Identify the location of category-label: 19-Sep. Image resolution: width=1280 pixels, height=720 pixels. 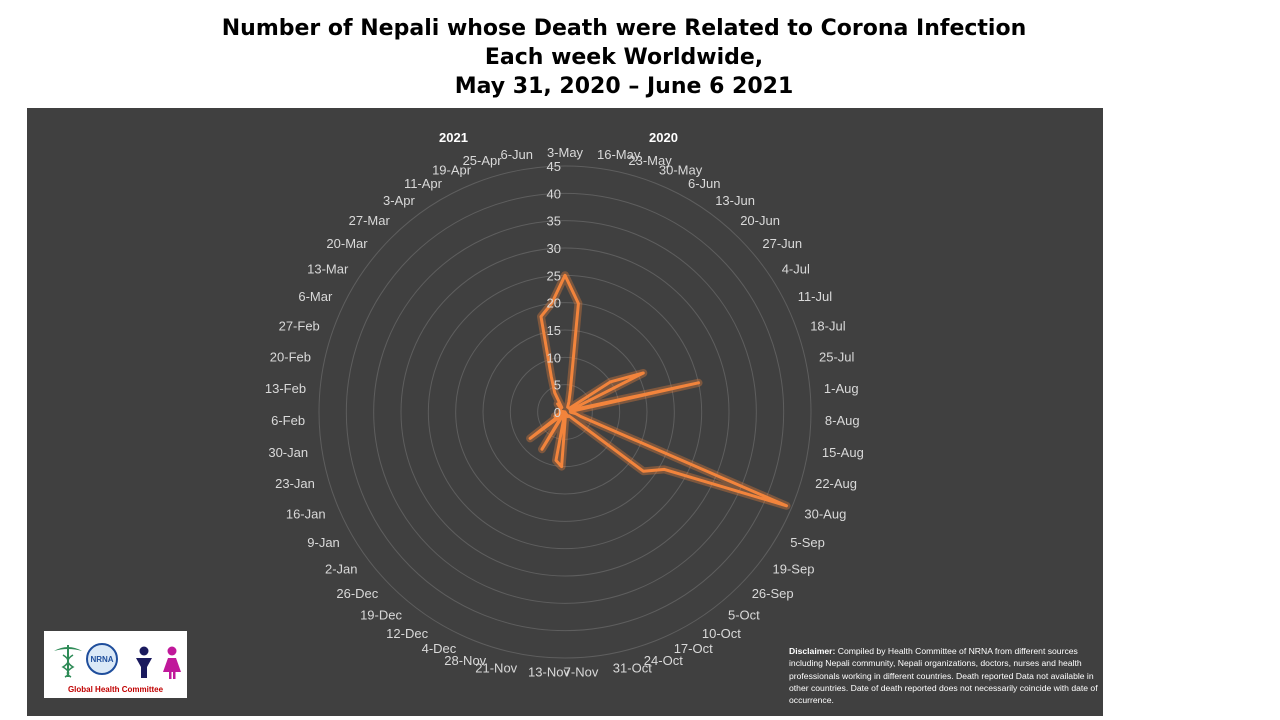
(794, 569).